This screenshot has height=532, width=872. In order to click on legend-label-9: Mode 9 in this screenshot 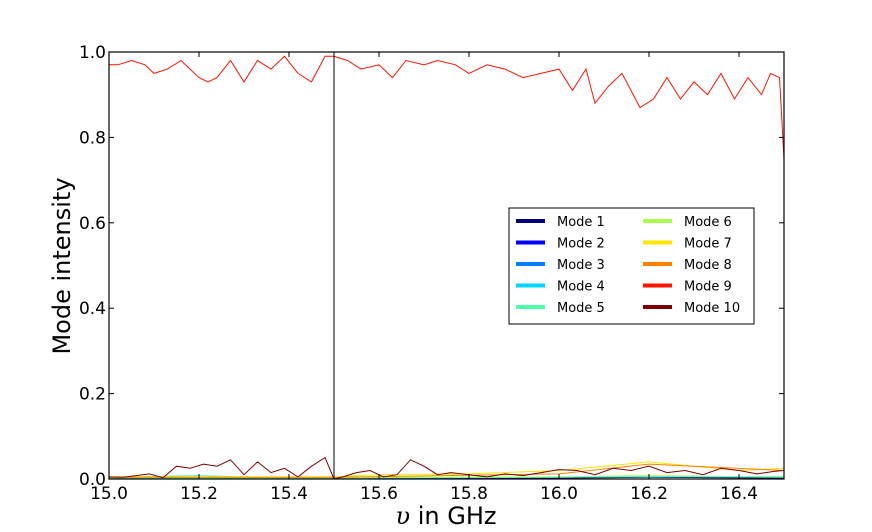, I will do `click(708, 287)`.